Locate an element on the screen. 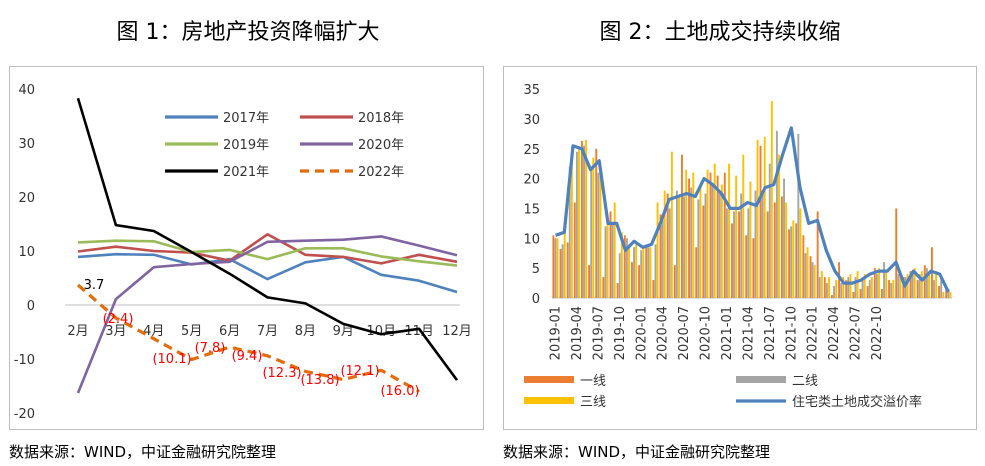 This screenshot has height=466, width=985. data-label: (12.3) is located at coordinates (281, 373).